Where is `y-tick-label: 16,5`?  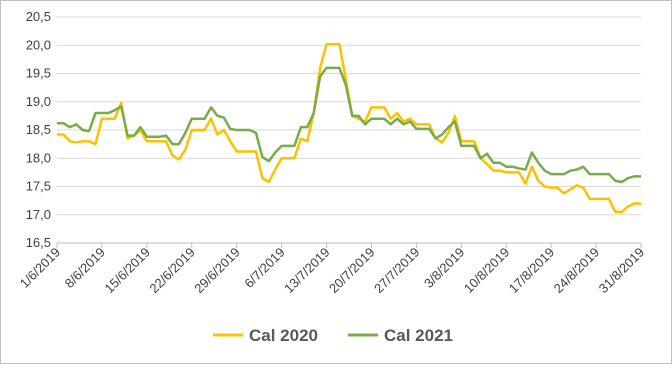 y-tick-label: 16,5 is located at coordinates (38, 242).